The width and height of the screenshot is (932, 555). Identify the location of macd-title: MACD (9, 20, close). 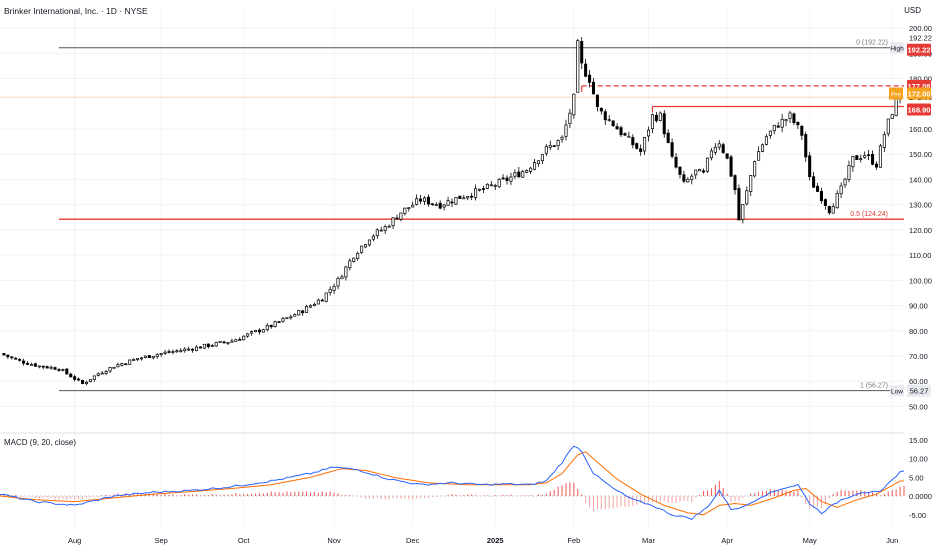
(40, 442).